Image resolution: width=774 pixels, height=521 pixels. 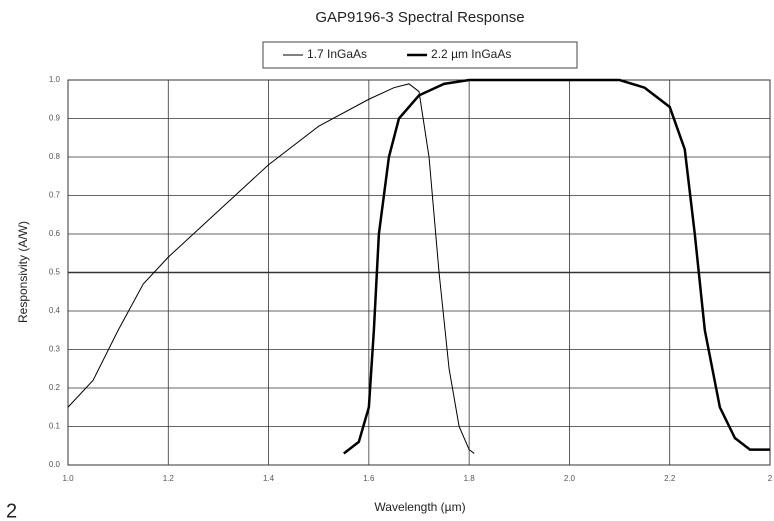 What do you see at coordinates (68, 478) in the screenshot?
I see `x-tick-label: 1.0` at bounding box center [68, 478].